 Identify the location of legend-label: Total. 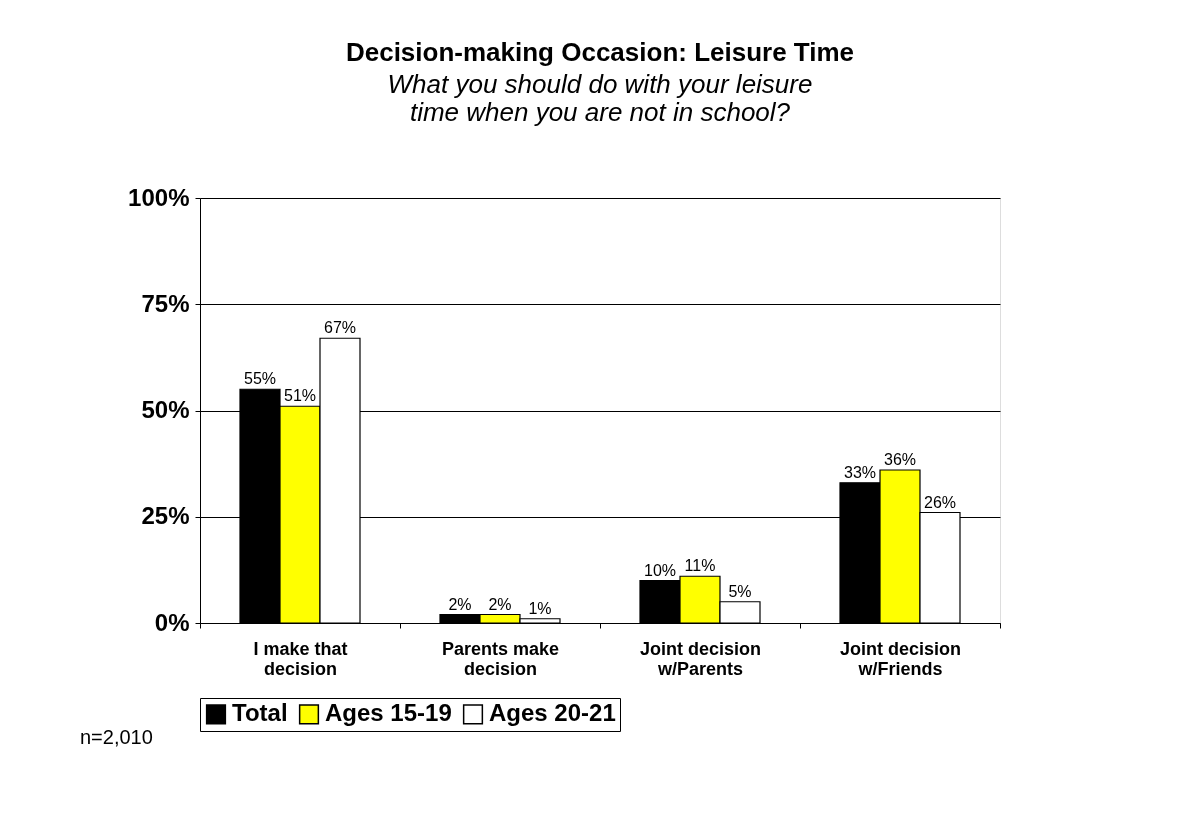
(260, 713).